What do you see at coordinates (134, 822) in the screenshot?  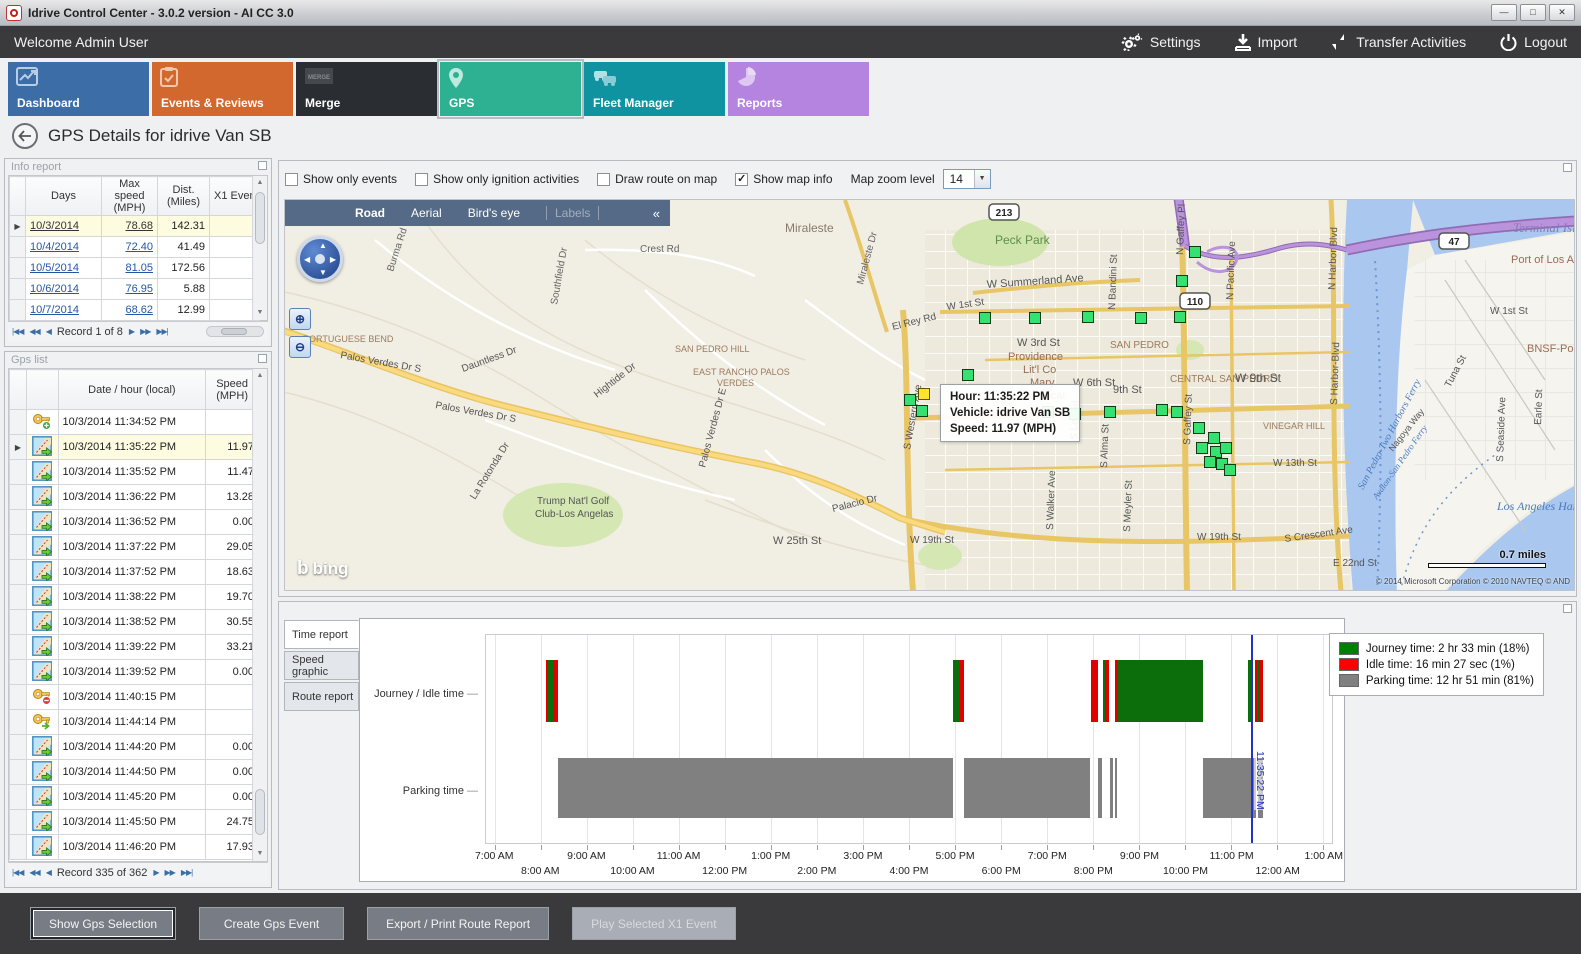 I see `gps-row: 10/3/2014 11:45:50 PM 24.75` at bounding box center [134, 822].